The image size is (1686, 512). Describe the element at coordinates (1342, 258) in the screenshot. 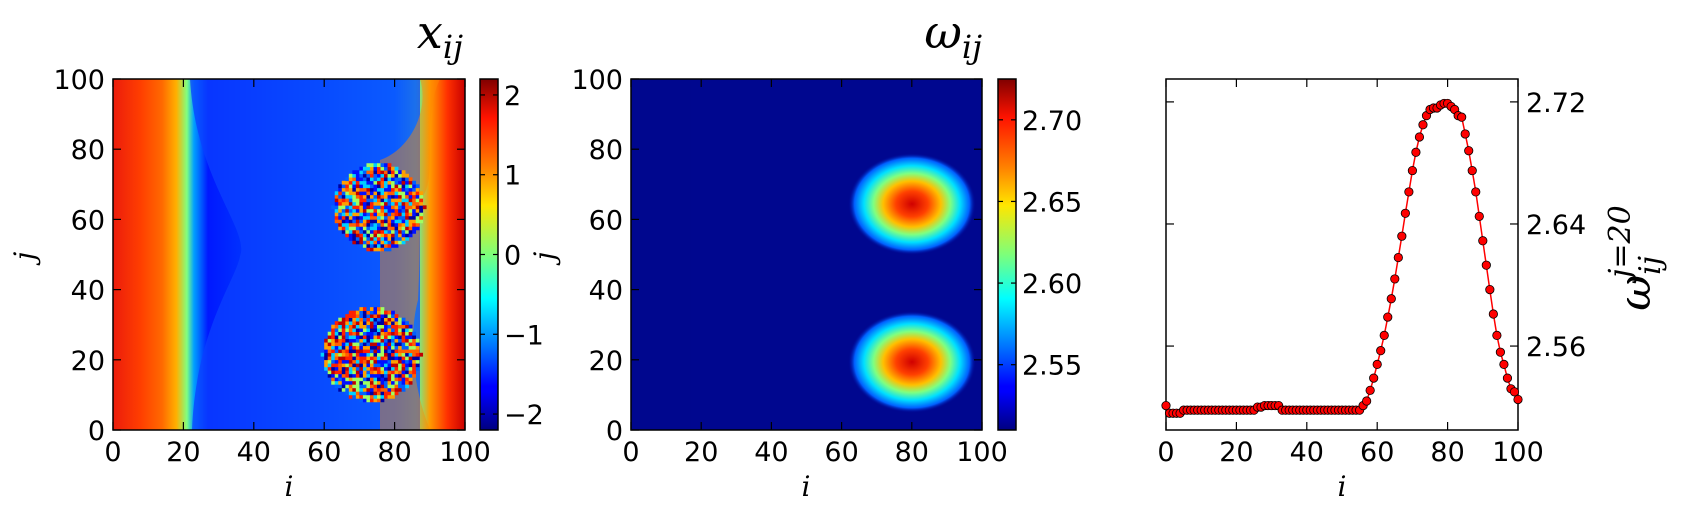

I see `line-series` at that location.